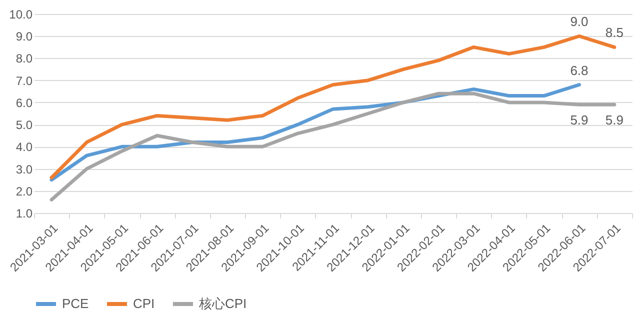 The image size is (641, 320). What do you see at coordinates (24, 191) in the screenshot?
I see `y-tick-label: 2.0` at bounding box center [24, 191].